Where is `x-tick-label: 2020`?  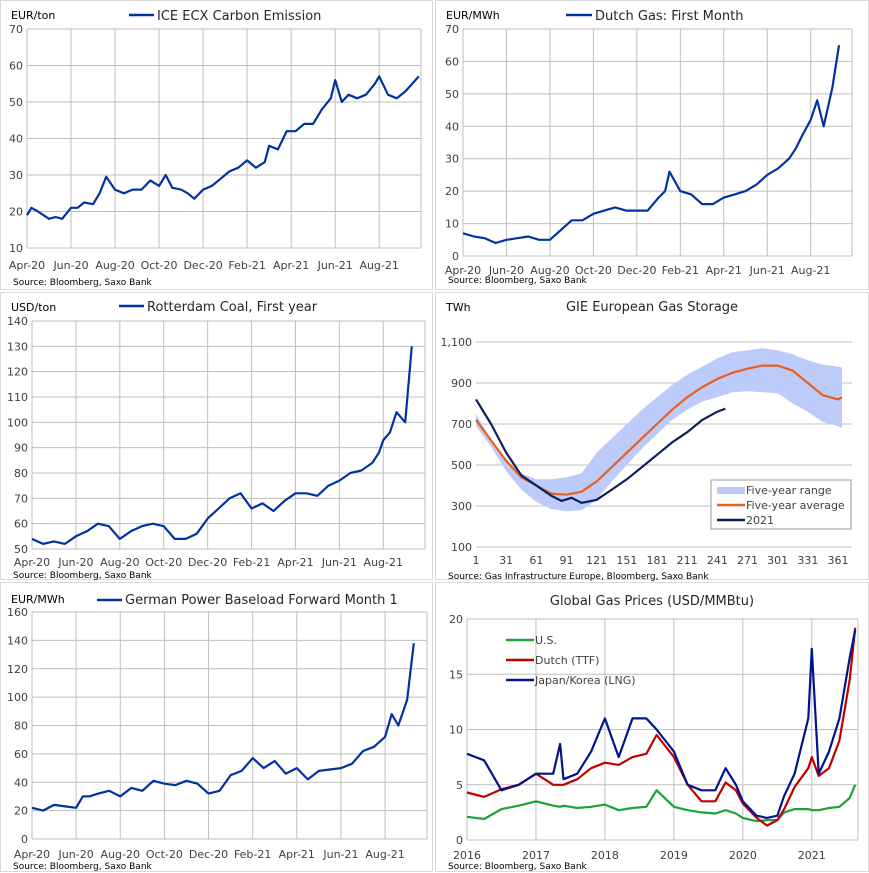 x-tick-label: 2020 is located at coordinates (743, 855).